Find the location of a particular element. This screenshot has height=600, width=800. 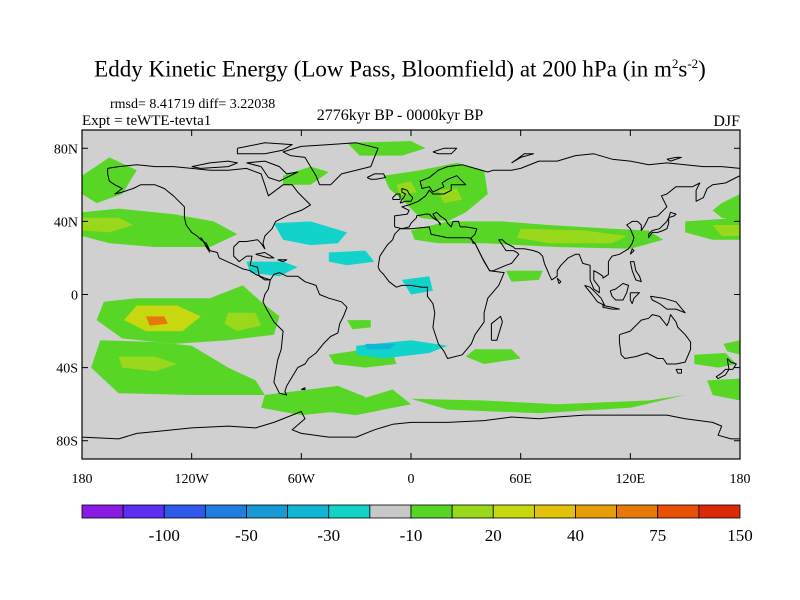

lon-tick-label: 120E is located at coordinates (631, 479).